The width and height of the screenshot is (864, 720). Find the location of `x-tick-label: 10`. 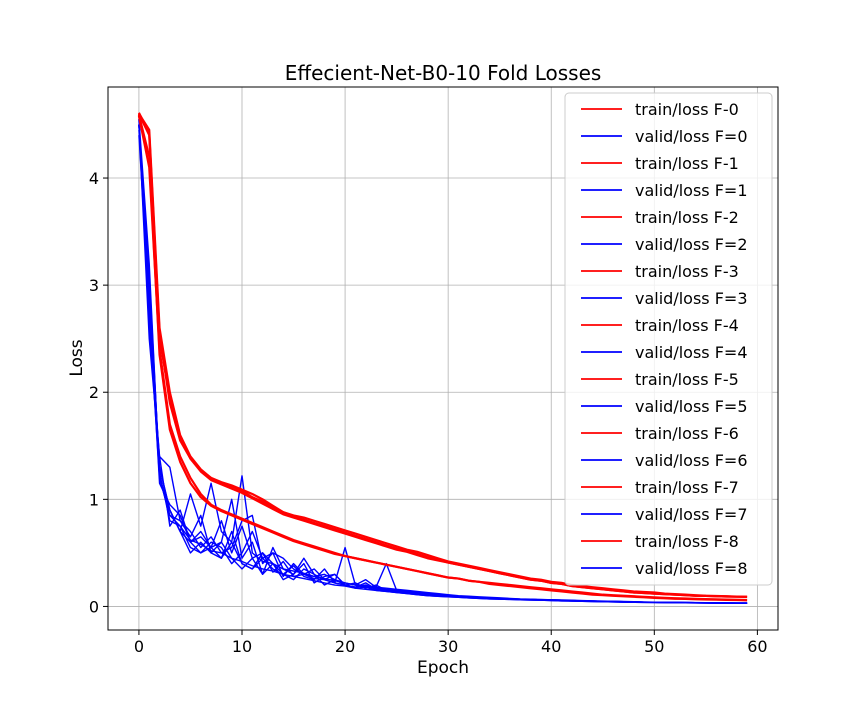

x-tick-label: 10 is located at coordinates (242, 646).